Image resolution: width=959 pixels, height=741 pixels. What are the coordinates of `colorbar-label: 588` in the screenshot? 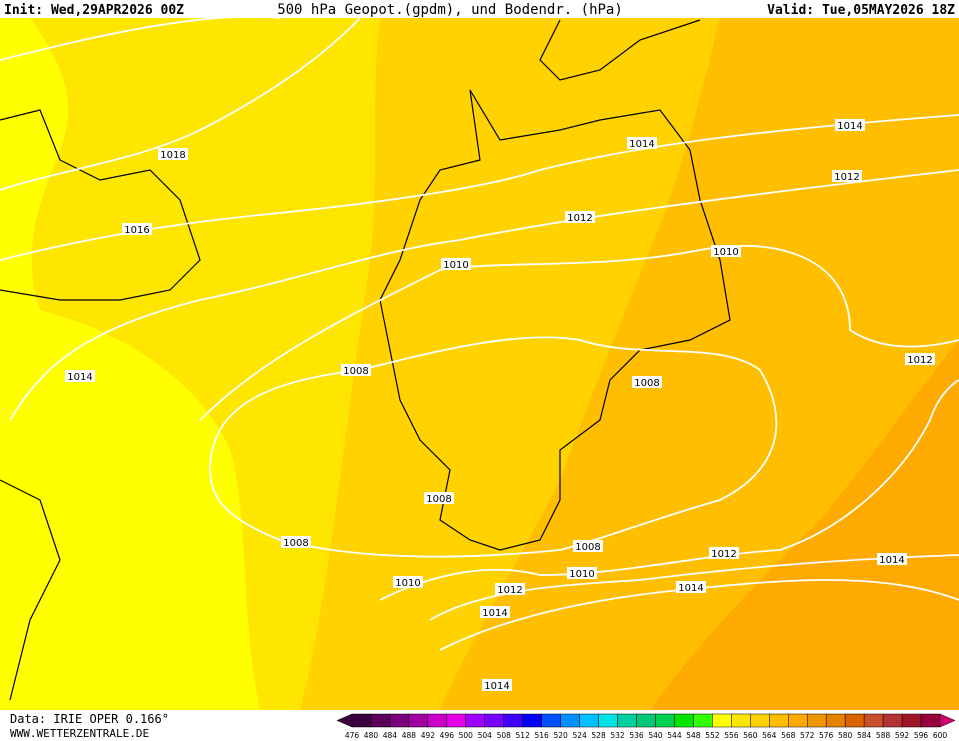 It's located at (883, 735).